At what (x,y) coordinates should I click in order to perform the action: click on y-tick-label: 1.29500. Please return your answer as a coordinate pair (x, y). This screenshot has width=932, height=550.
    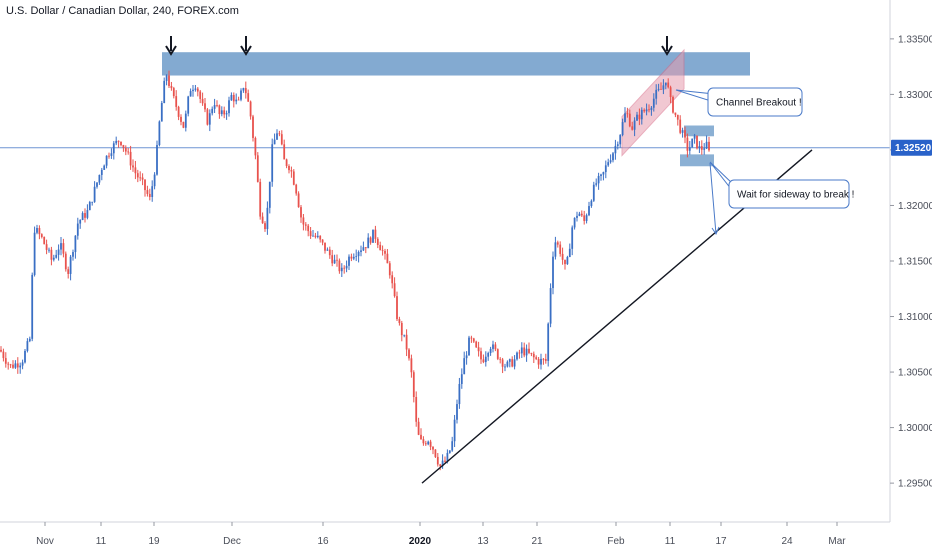
    Looking at the image, I should click on (915, 484).